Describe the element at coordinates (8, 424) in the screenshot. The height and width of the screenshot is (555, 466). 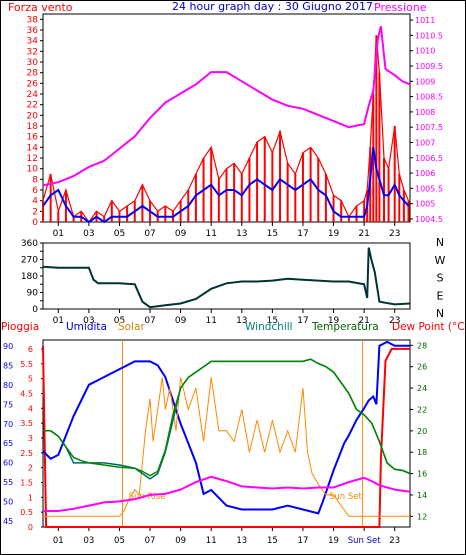
I see `humidity-y-tick-label: 70` at that location.